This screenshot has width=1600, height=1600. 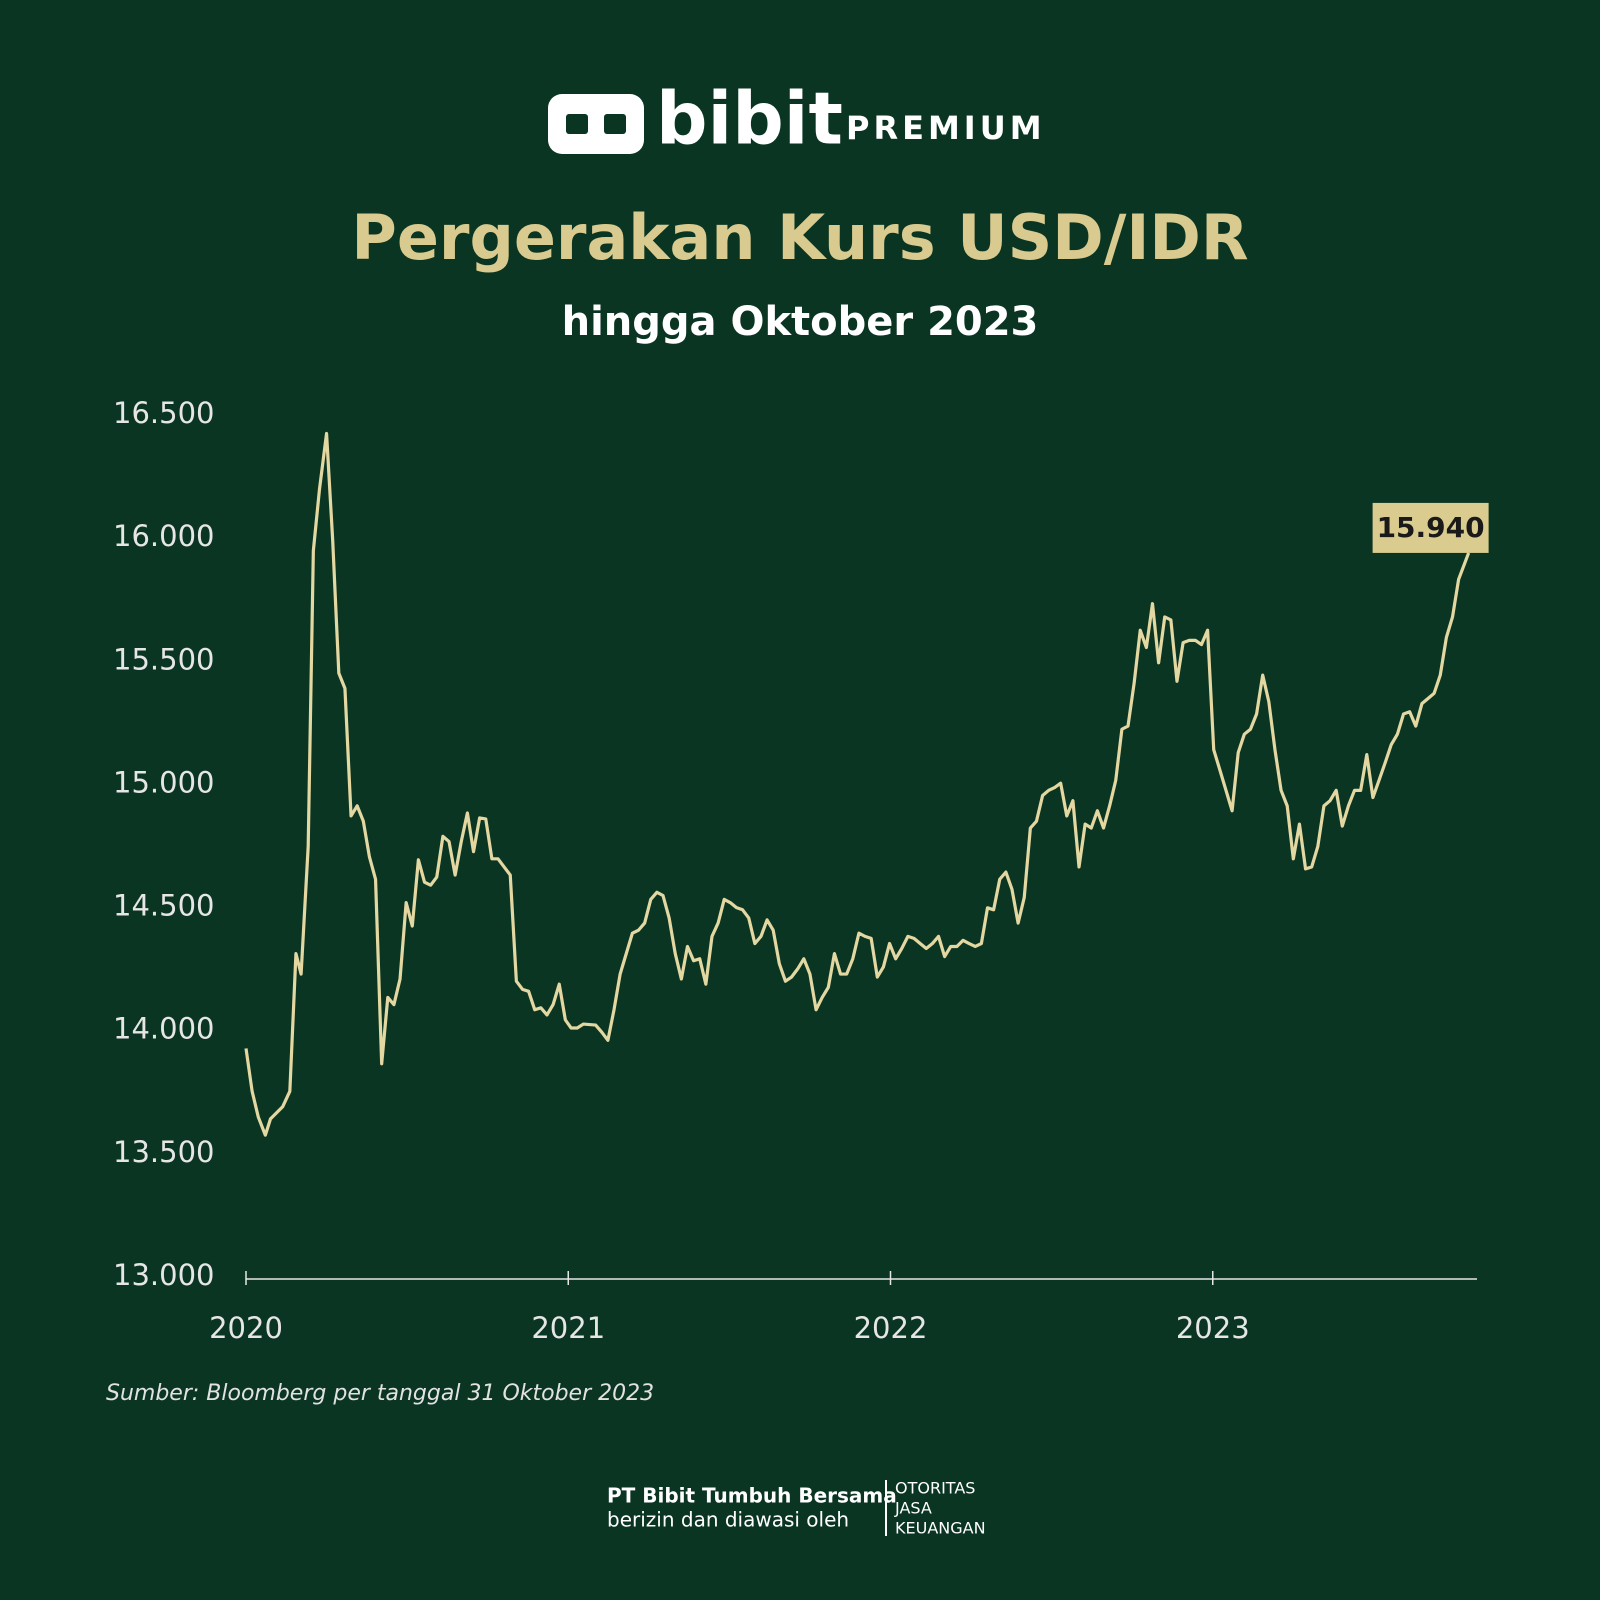 What do you see at coordinates (946, 128) in the screenshot?
I see `brand-tier: PREMIUM` at bounding box center [946, 128].